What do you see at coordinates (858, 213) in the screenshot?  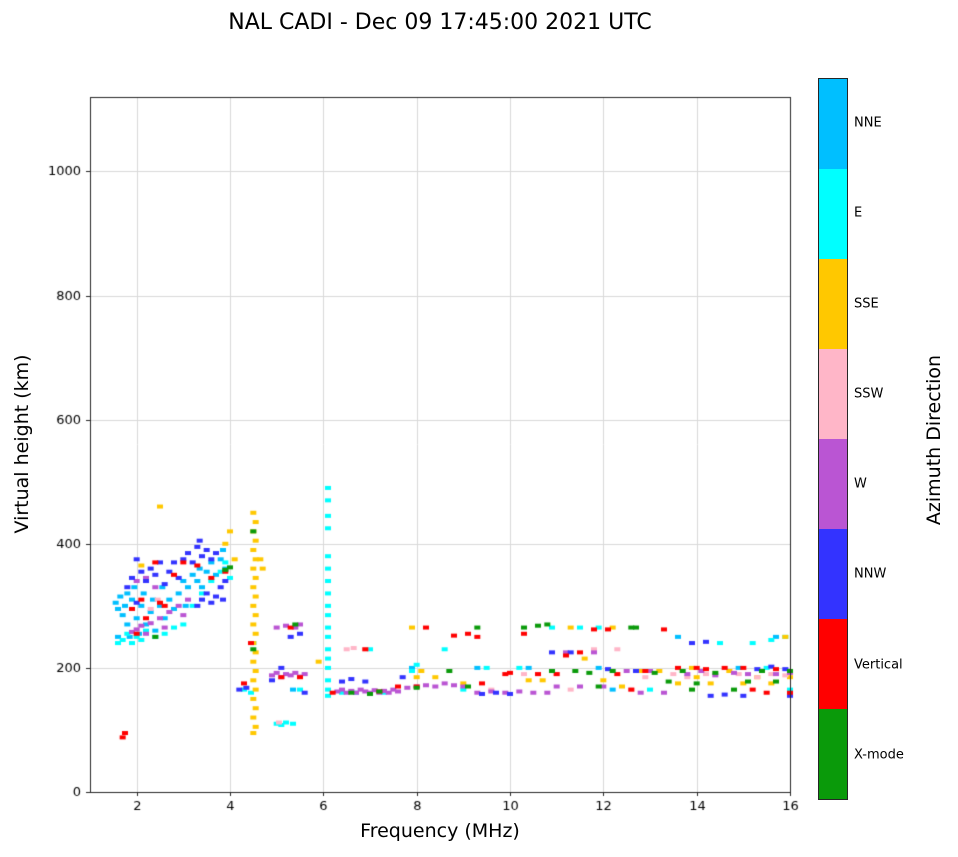 I see `colorbar-label-e: E` at bounding box center [858, 213].